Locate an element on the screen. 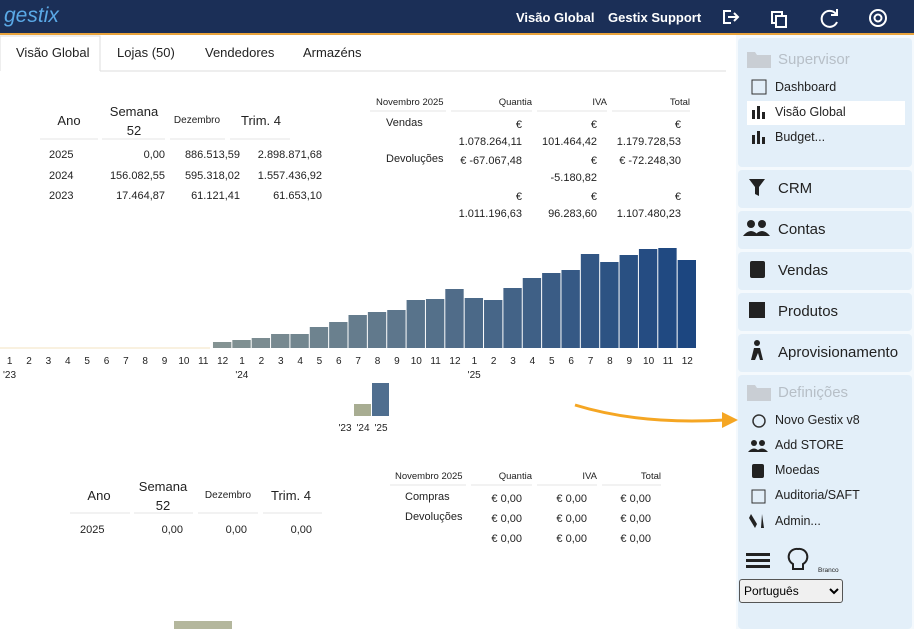  nav-link: Visão Global is located at coordinates (555, 17).